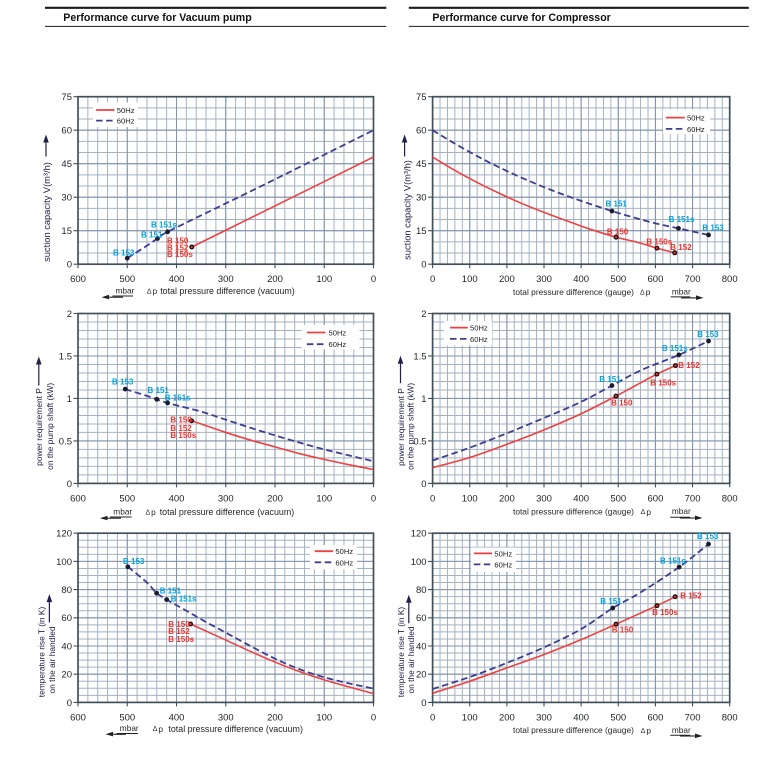  Describe the element at coordinates (421, 646) in the screenshot. I see `svg-text: 40` at that location.